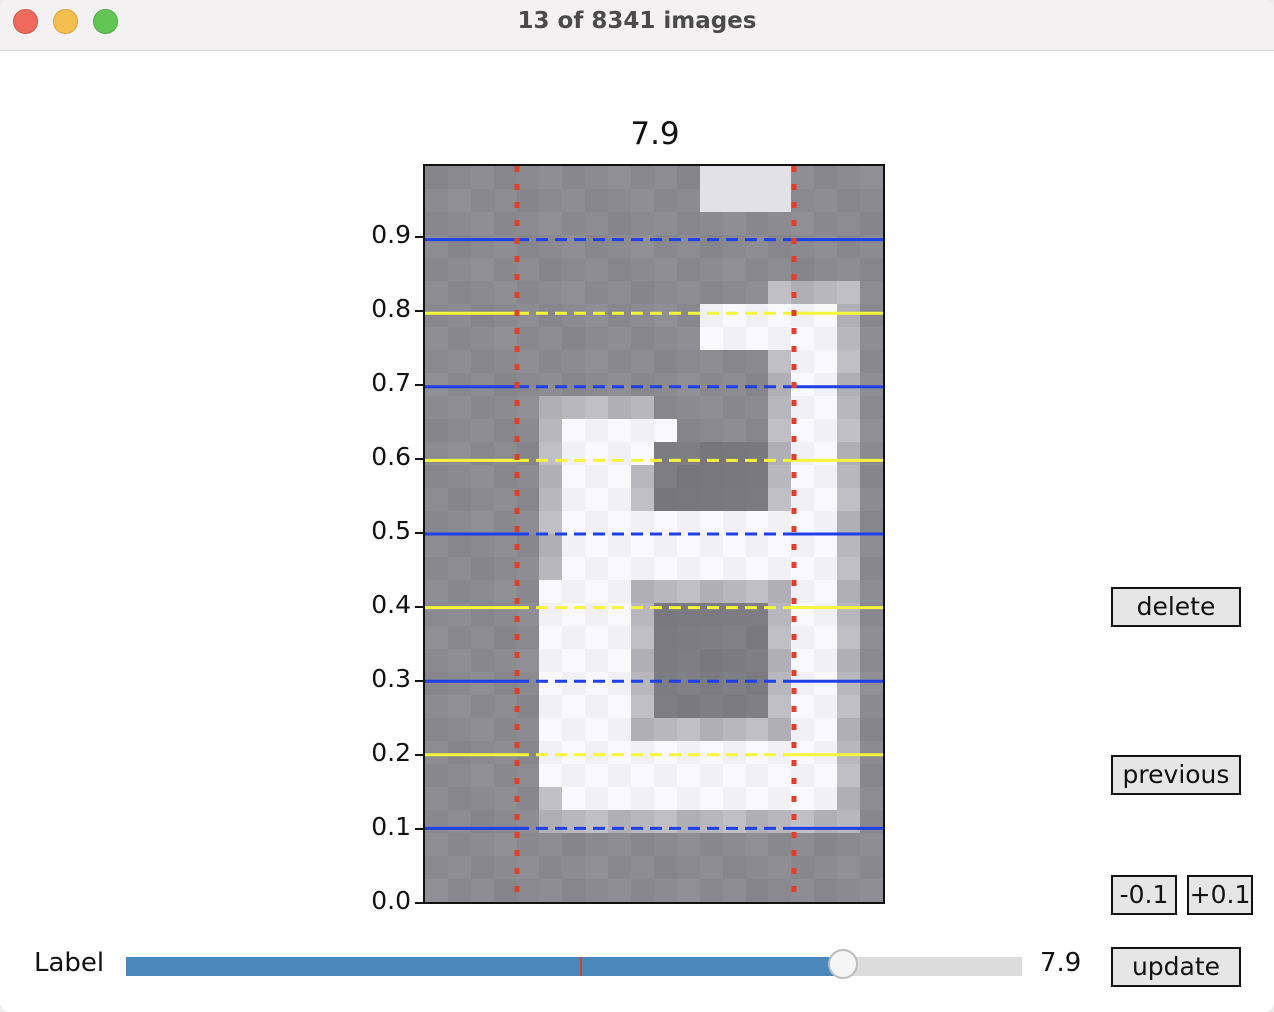  Describe the element at coordinates (1144, 895) in the screenshot. I see `decrement-button: -0.1` at that location.